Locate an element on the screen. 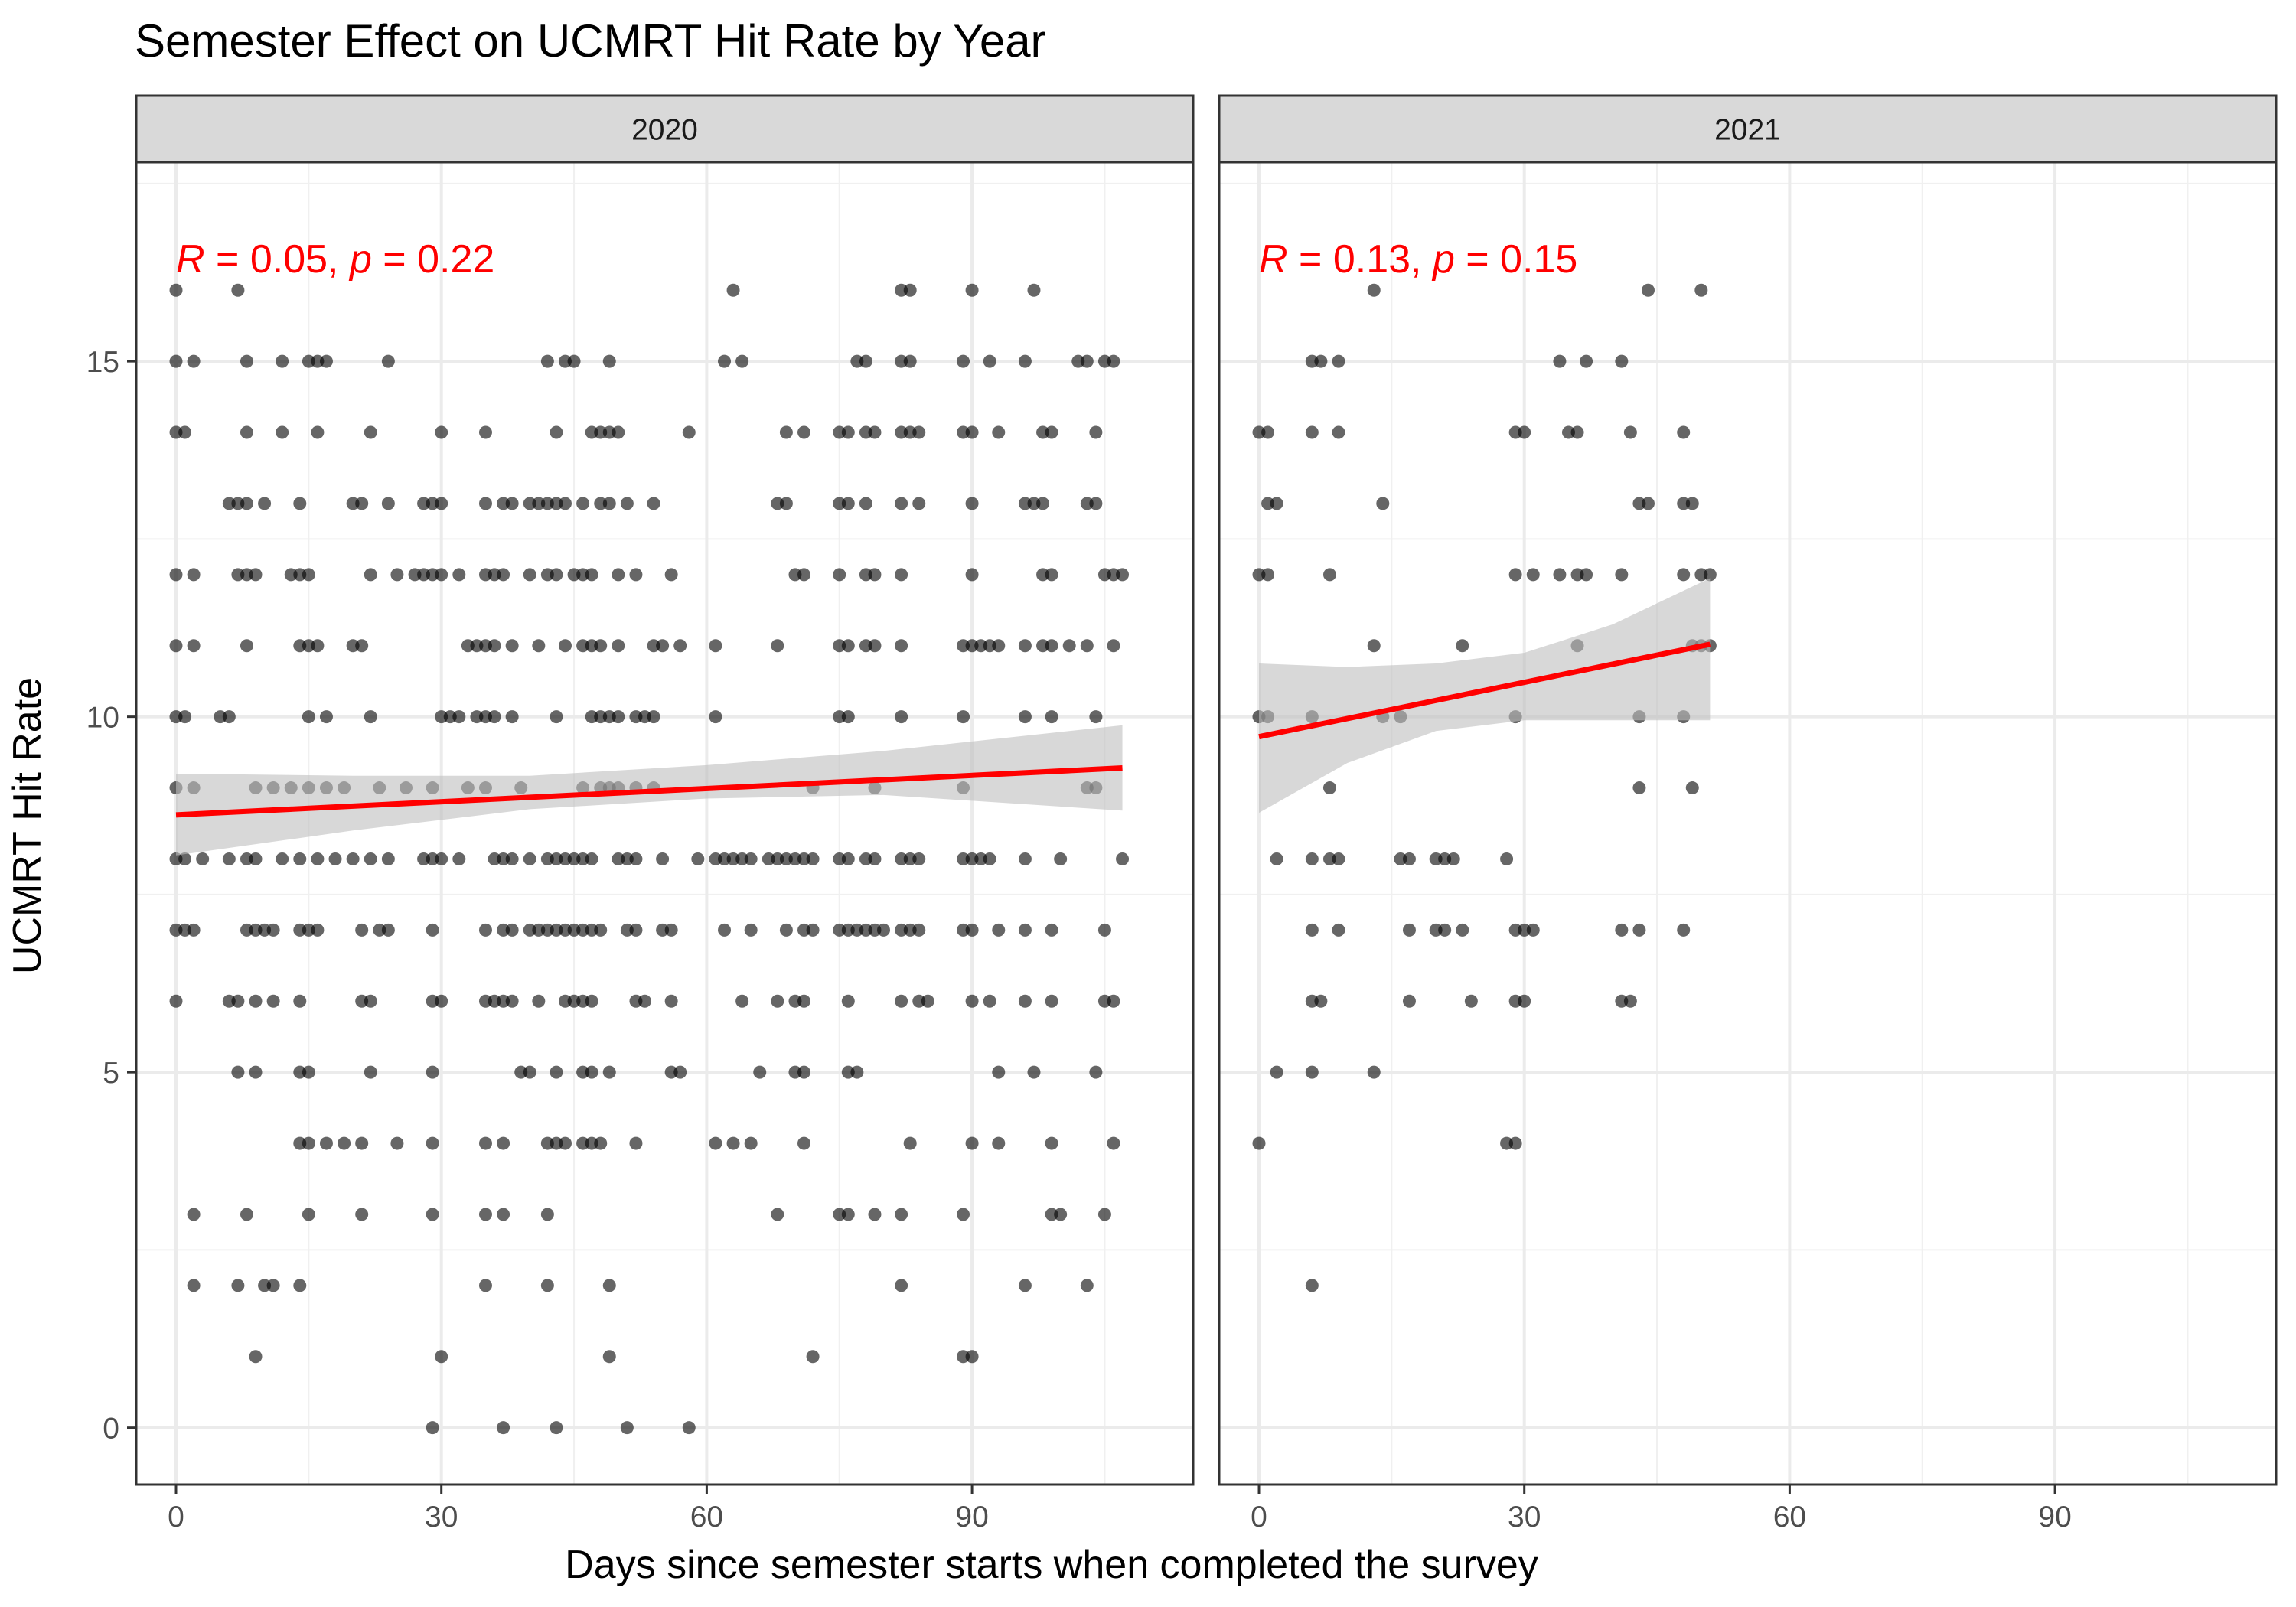  annotation-symbol: R is located at coordinates (190, 259).